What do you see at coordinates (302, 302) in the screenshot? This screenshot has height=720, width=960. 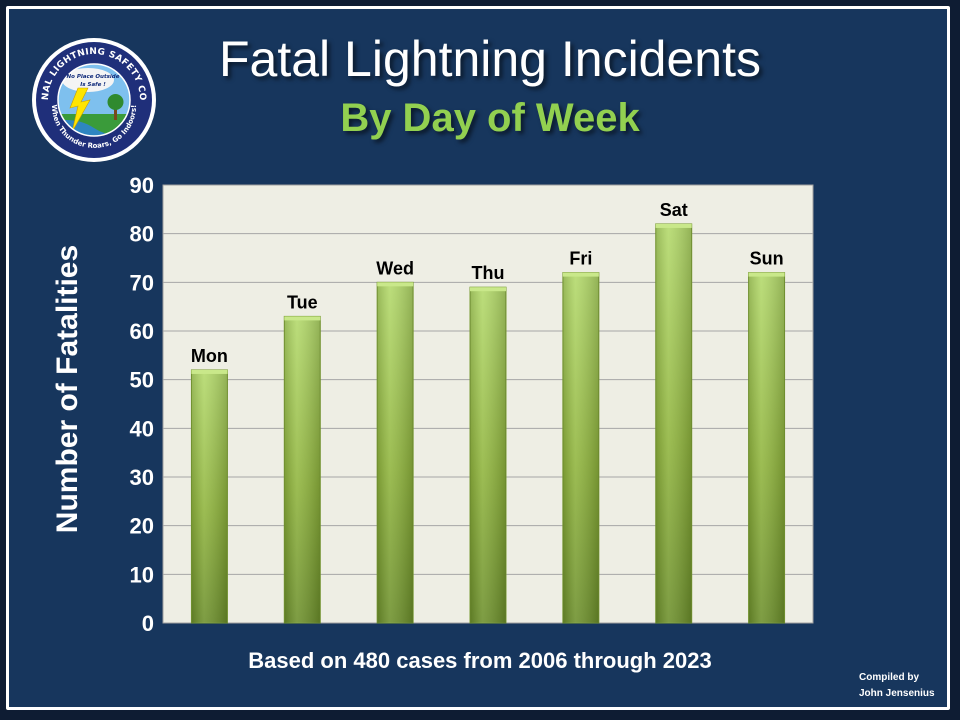 I see `bar-data-label: Tue` at bounding box center [302, 302].